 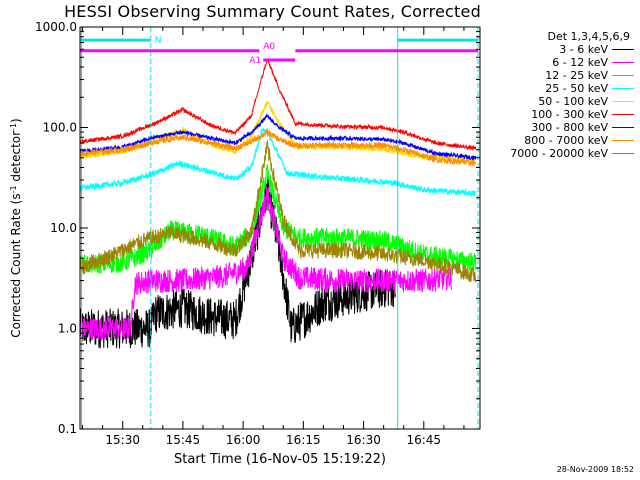 I want to click on legend-entry: 25 - 50 keV, so click(x=559, y=88).